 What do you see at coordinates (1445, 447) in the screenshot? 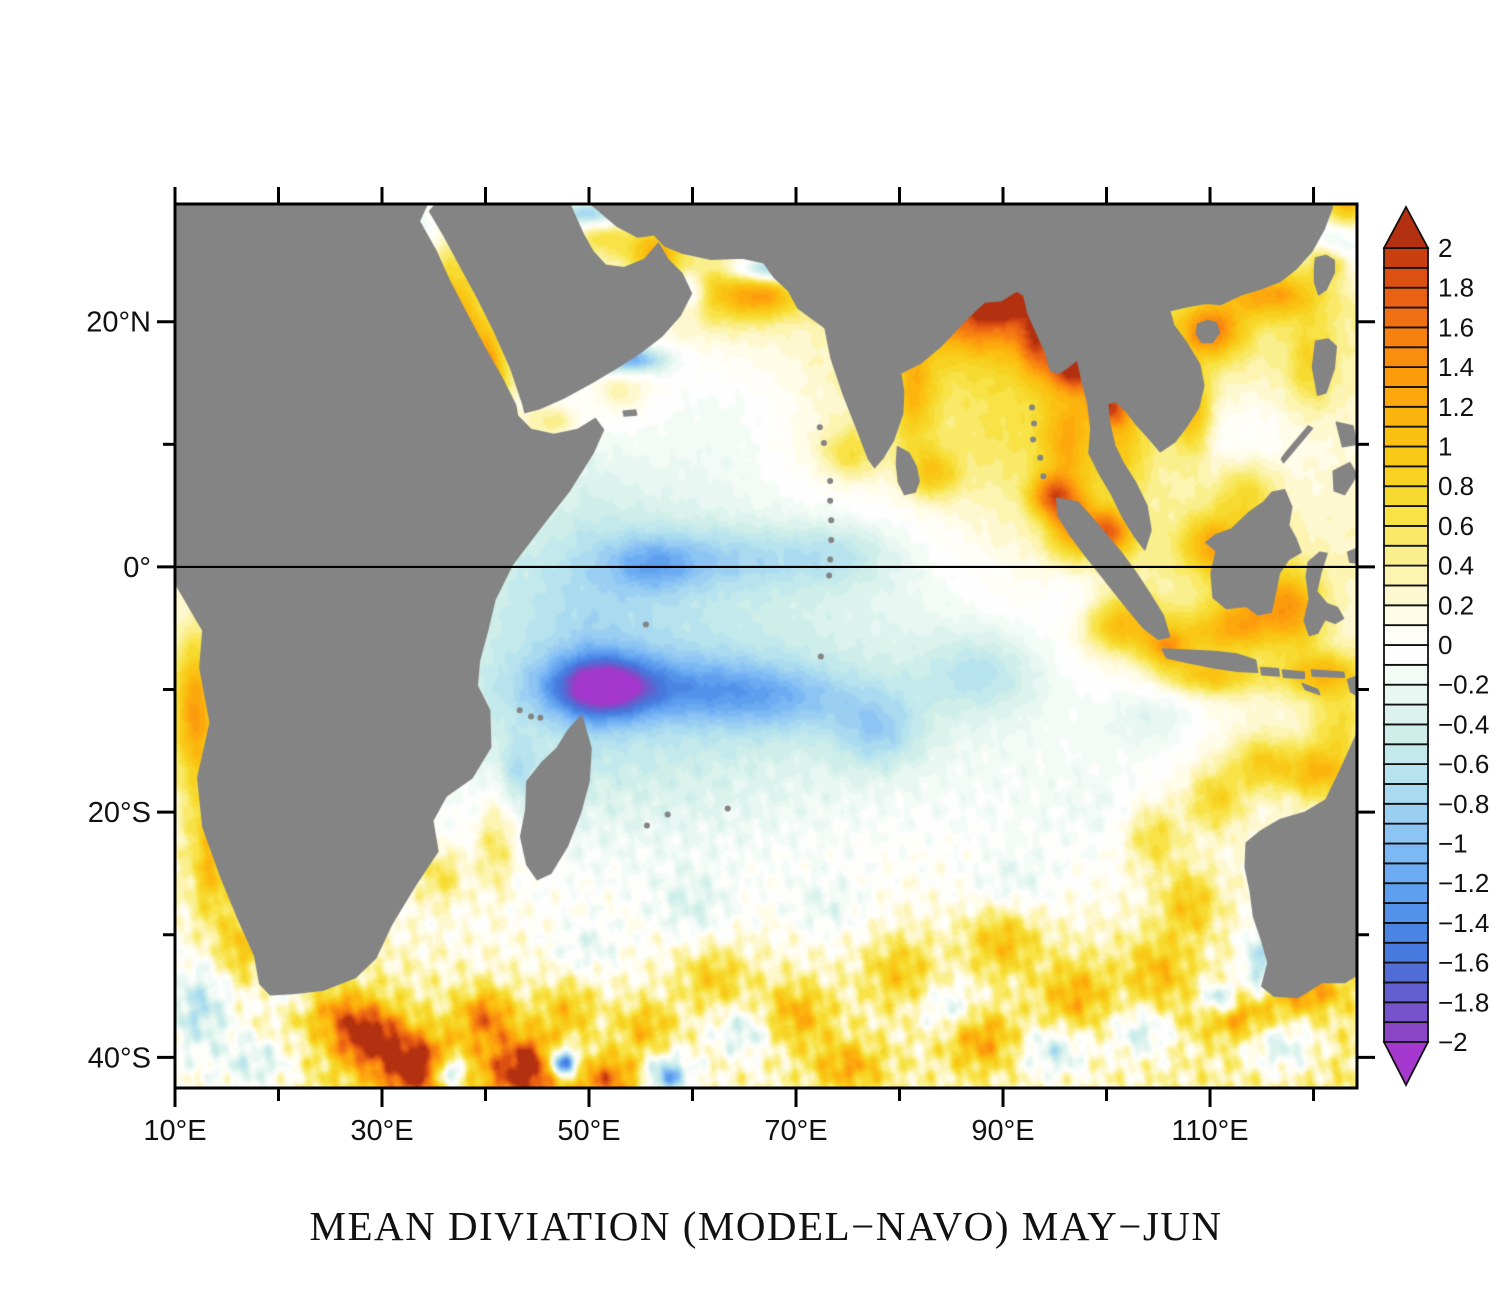
I see `colorbar-tick-label: 1` at bounding box center [1445, 447].